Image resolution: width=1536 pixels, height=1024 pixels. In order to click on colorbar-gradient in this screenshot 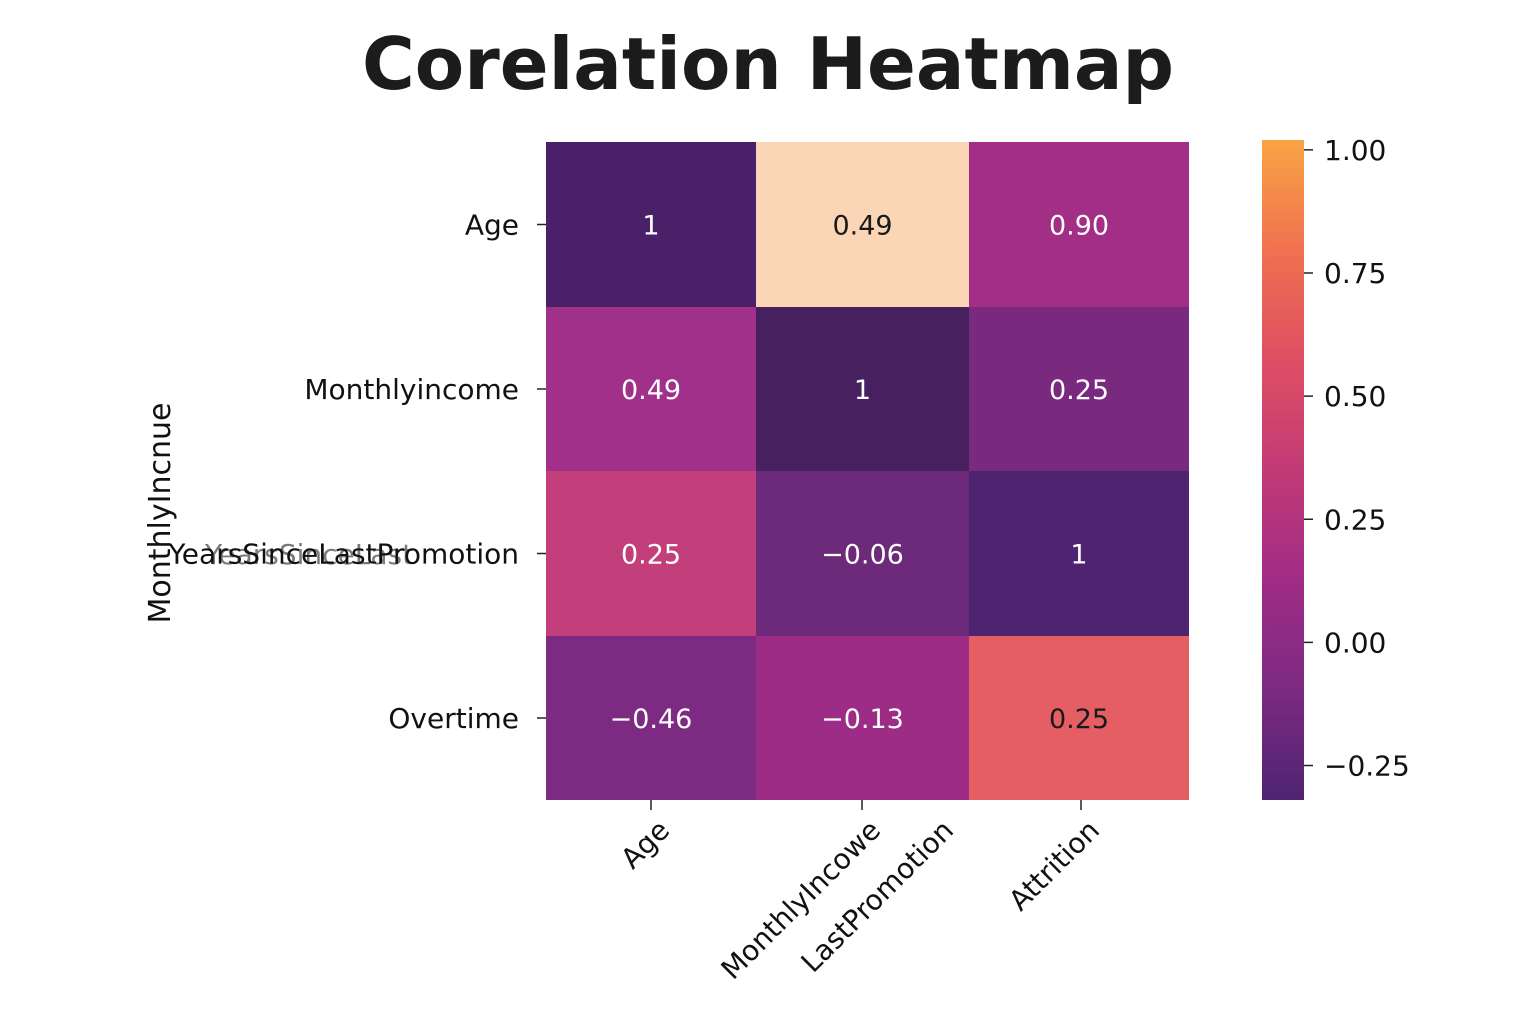, I will do `click(1283, 470)`.